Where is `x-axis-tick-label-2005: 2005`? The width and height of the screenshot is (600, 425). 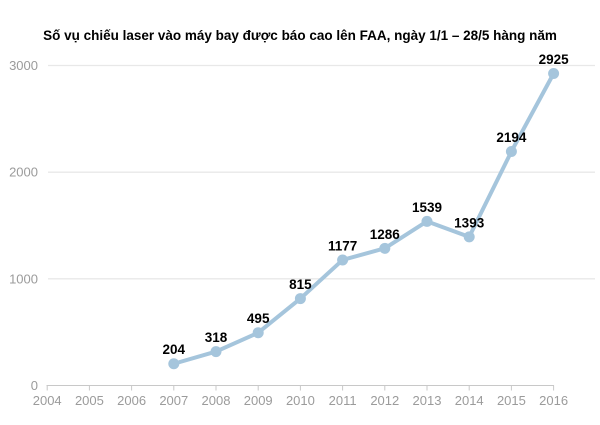 x-axis-tick-label-2005: 2005 is located at coordinates (89, 400).